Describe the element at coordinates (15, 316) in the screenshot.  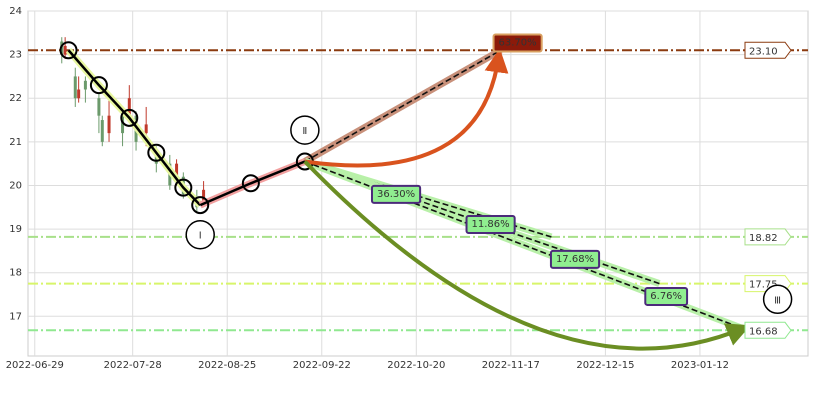
I see `y-tick-label: 17` at that location.